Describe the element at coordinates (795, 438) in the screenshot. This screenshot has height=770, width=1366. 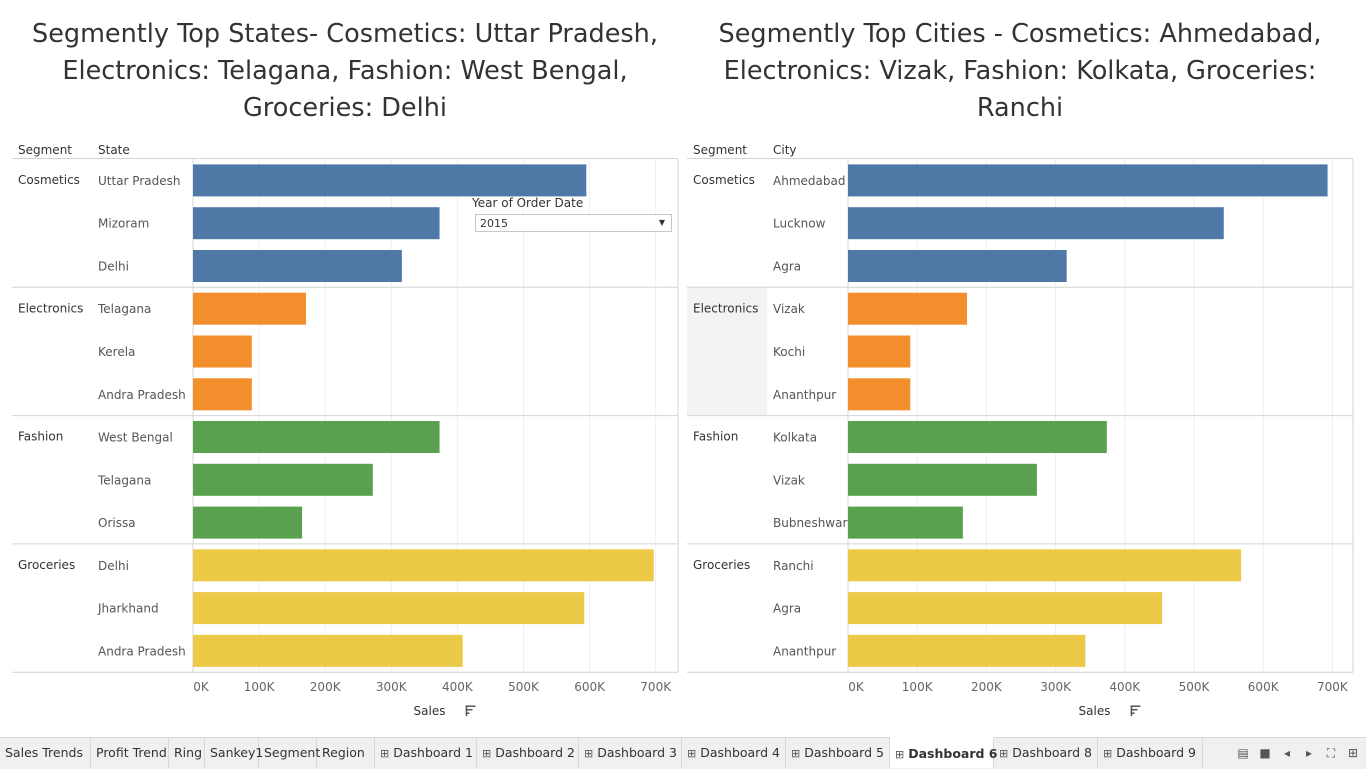
I see `category-label: Kolkata` at that location.